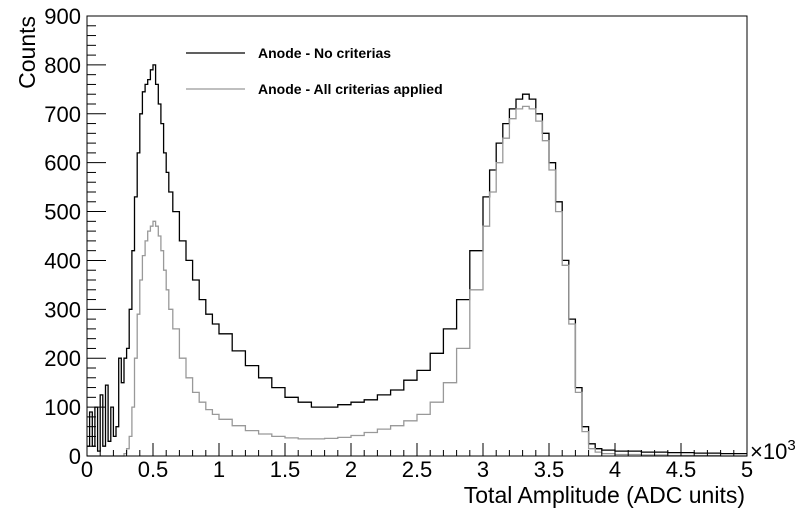  I want to click on y-tick-label: 0, so click(75, 456).